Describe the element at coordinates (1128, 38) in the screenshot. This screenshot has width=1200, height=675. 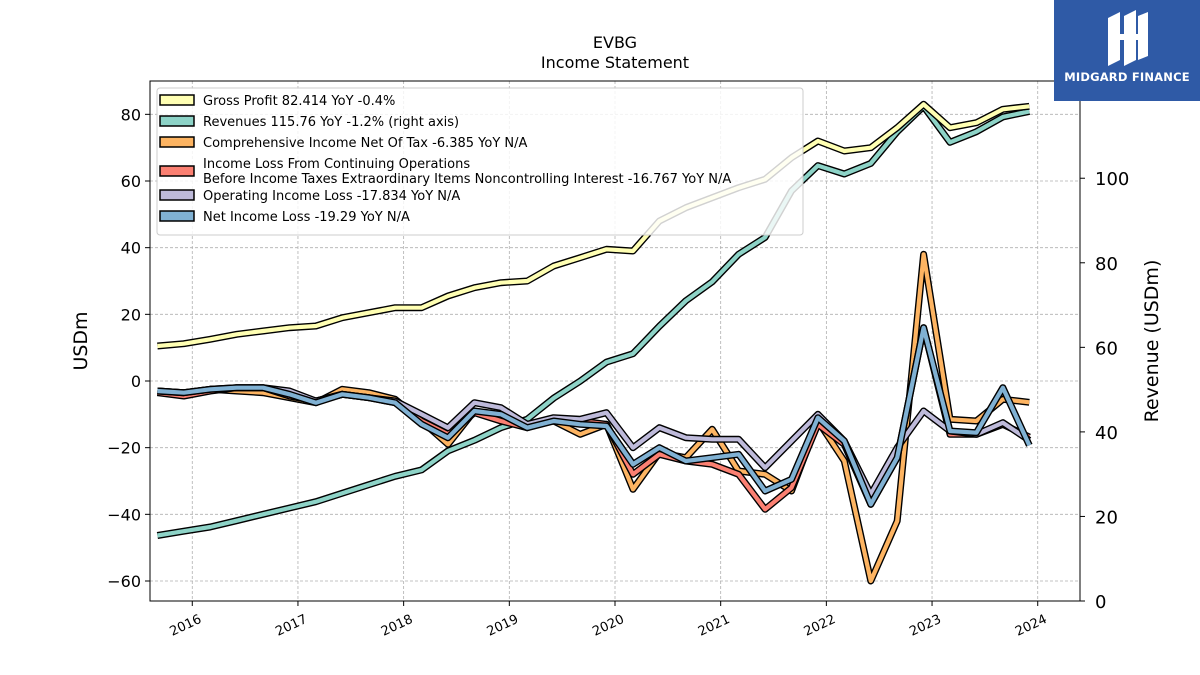
I see `midgard-logo-icon` at that location.